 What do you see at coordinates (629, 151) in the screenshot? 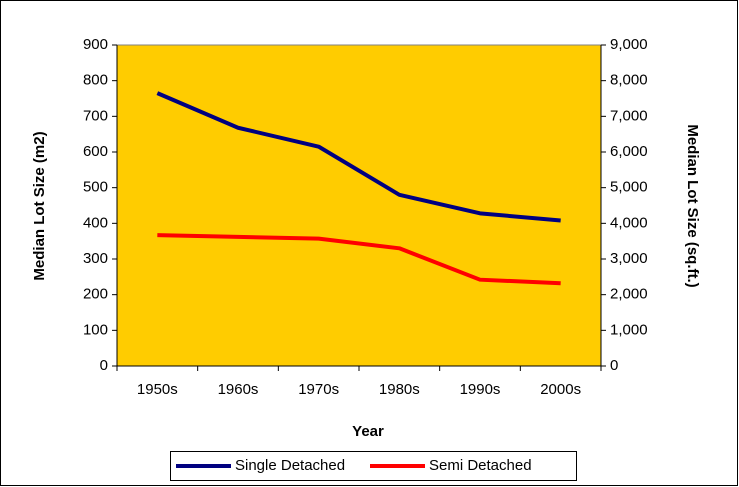
I see `y2-tick-label: 6,000` at bounding box center [629, 151].